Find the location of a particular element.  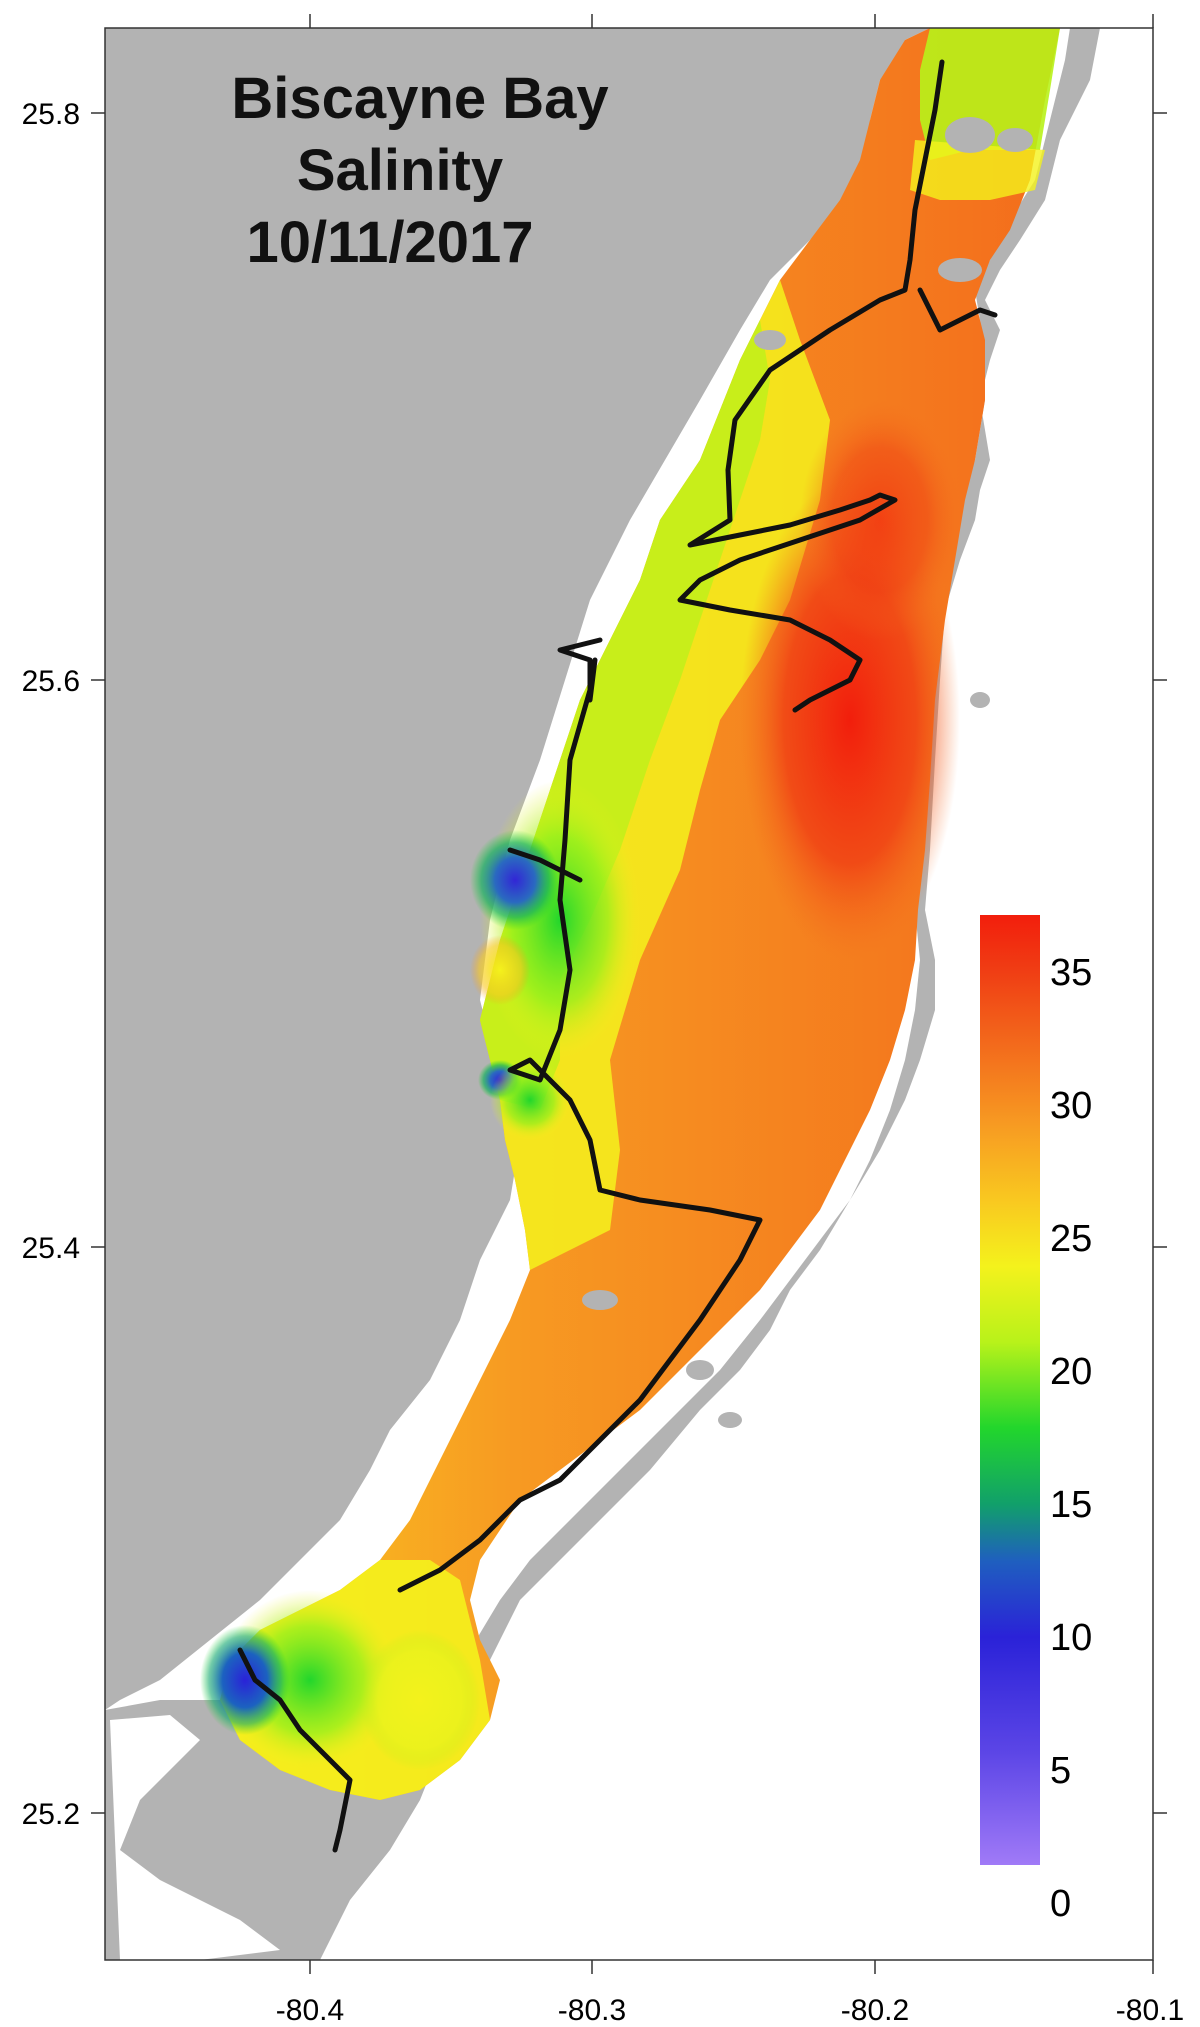

colorbar-label: 30 is located at coordinates (1071, 1106).